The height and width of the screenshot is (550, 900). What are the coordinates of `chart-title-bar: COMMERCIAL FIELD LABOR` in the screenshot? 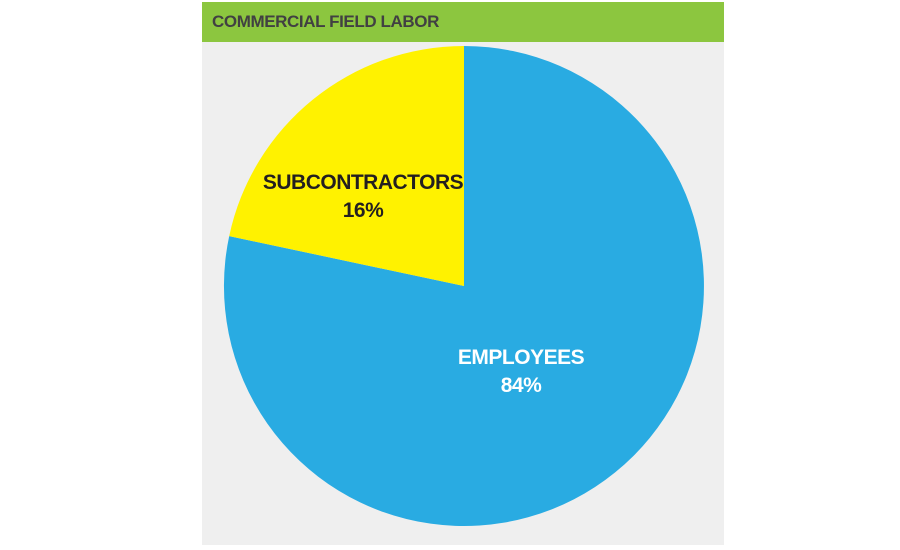 It's located at (463, 22).